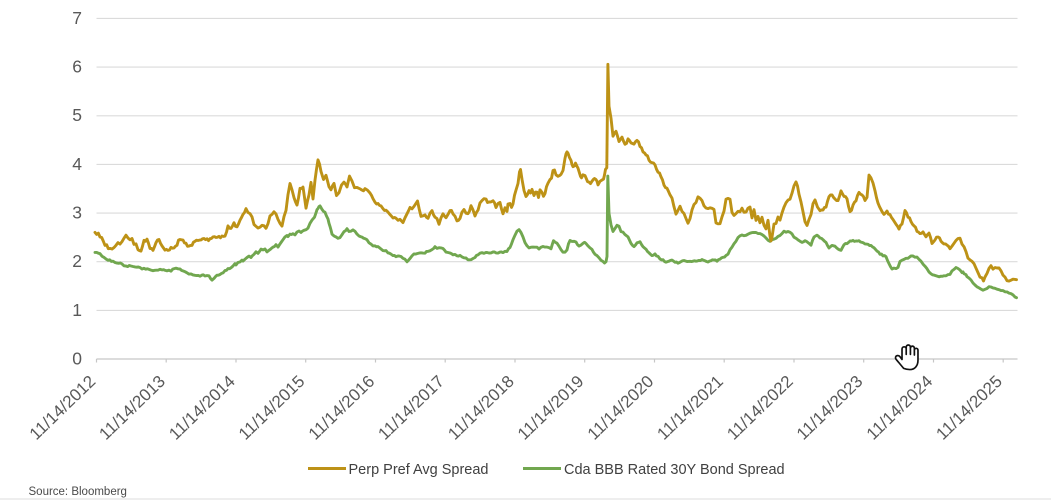 Image resolution: width=1051 pixels, height=502 pixels. What do you see at coordinates (131, 408) in the screenshot?
I see `svg-text: 11/14/2013` at bounding box center [131, 408].